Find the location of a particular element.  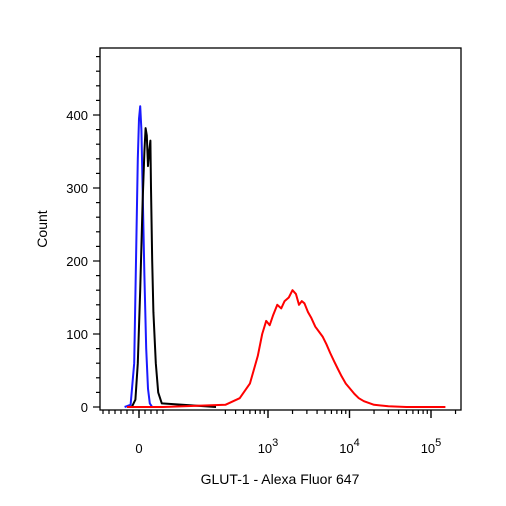

x-tick-label: 0 is located at coordinates (138, 448).